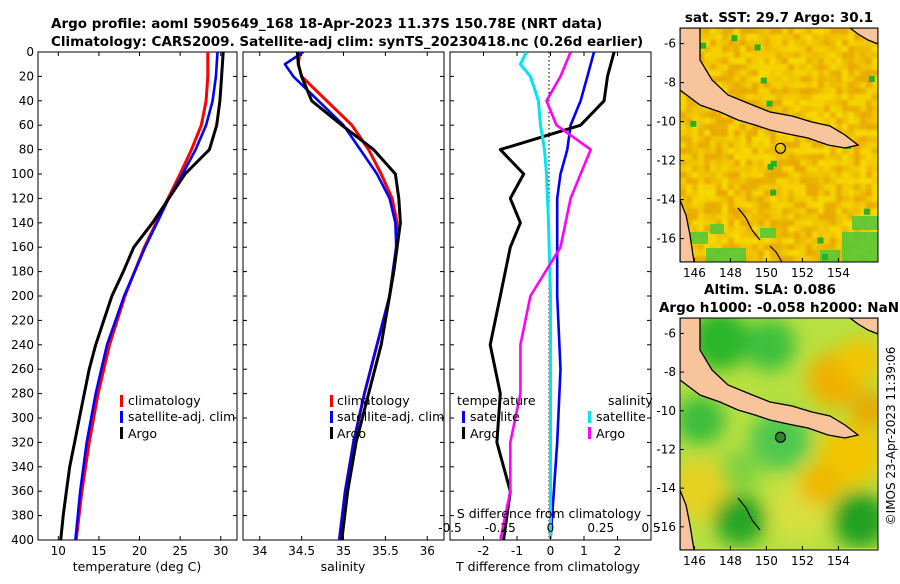 The height and width of the screenshot is (584, 900). Describe the element at coordinates (496, 400) in the screenshot. I see `legend-title-temperature: temperature` at that location.